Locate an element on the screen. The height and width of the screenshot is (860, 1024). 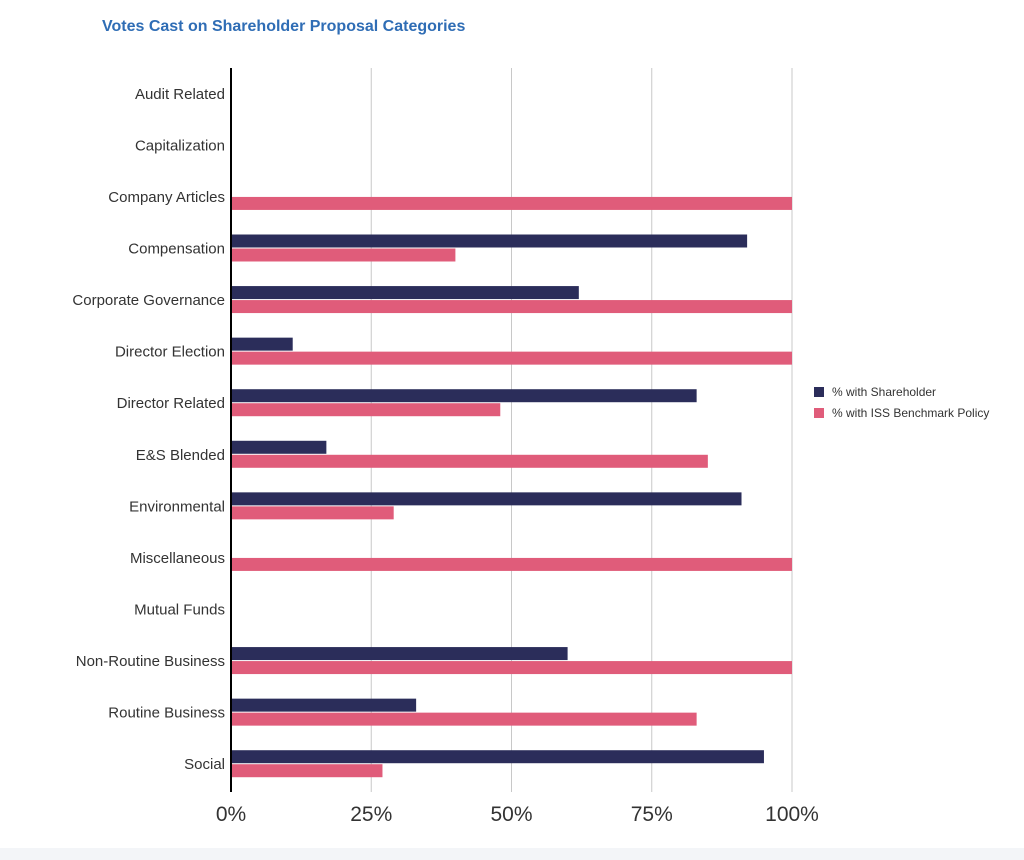
category-label: Capitalization is located at coordinates (180, 145).